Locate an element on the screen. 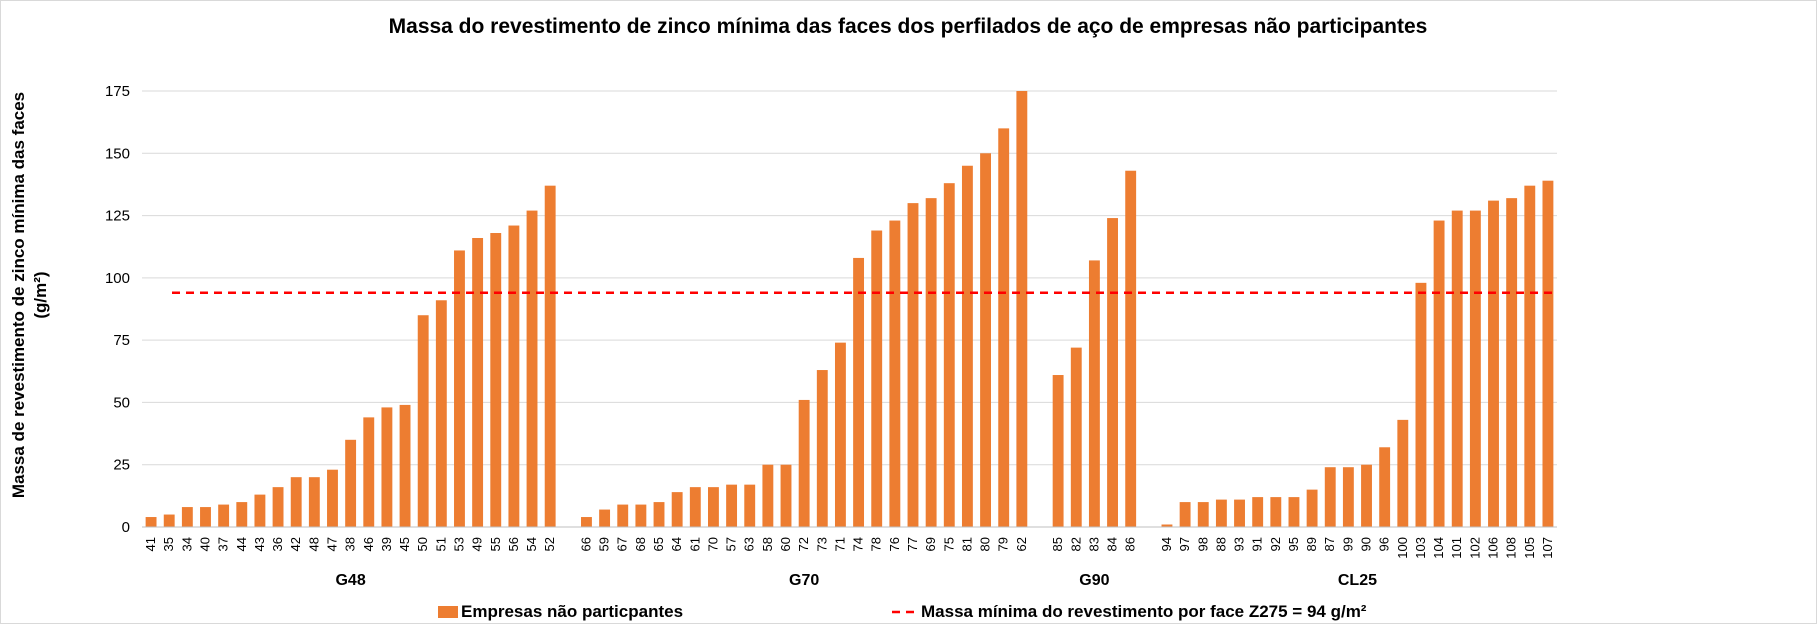  x-tick-label: 74 is located at coordinates (858, 544).